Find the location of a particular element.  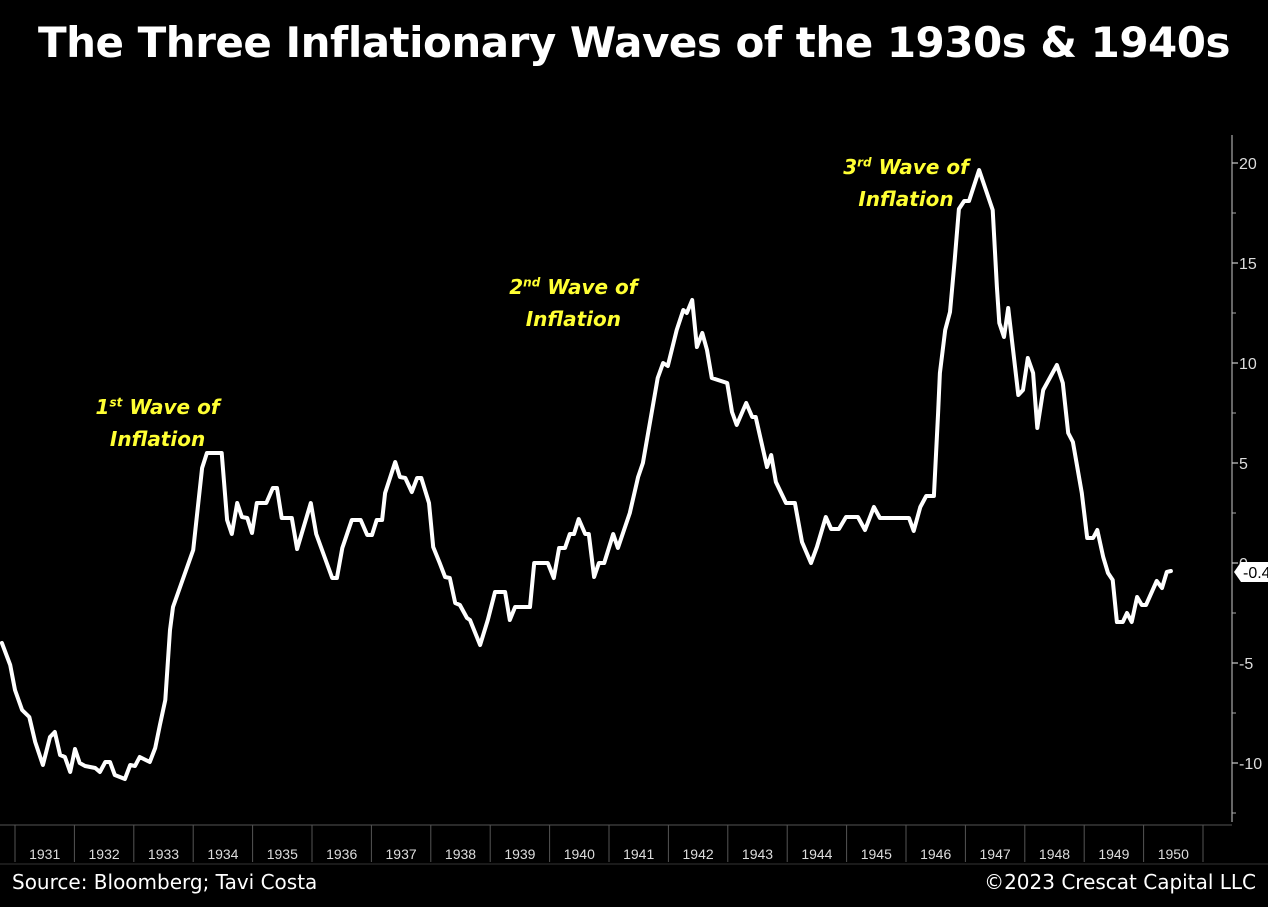

annotation-third-wave: 3rd Wave of Inflation is located at coordinates (906, 183).